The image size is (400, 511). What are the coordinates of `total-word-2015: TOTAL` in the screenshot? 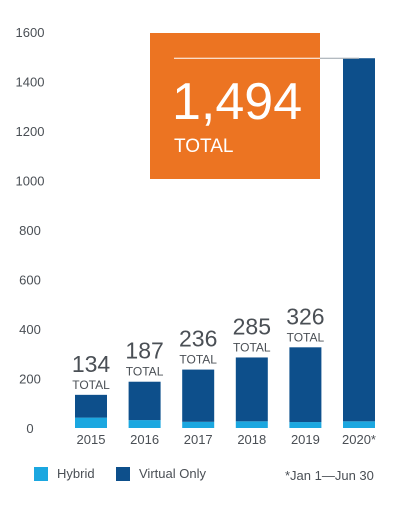 It's located at (91, 385).